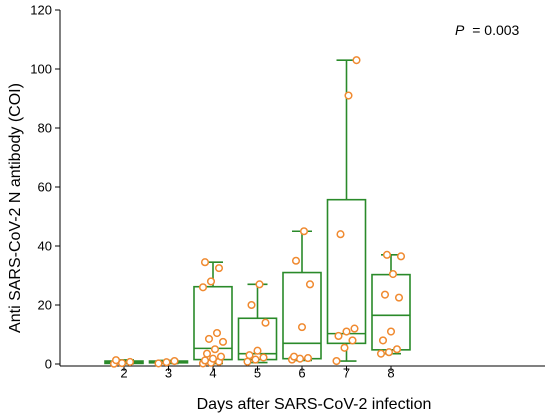 The width and height of the screenshot is (550, 416). Describe the element at coordinates (45, 246) in the screenshot. I see `y-tick-label: 40` at that location.